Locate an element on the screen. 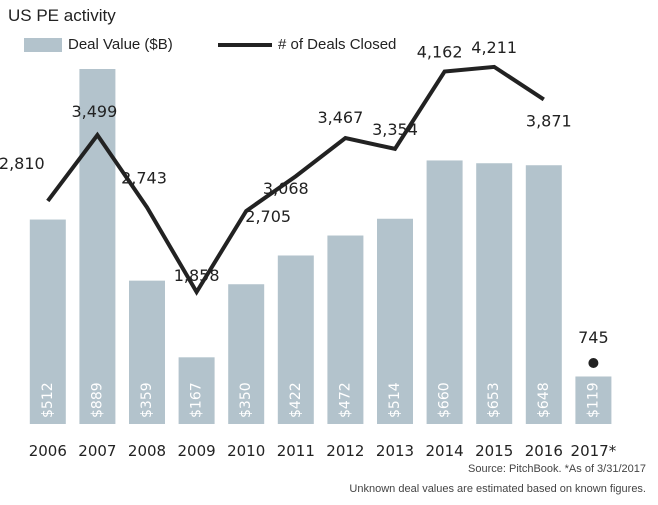 This screenshot has height=505, width=658. legend-deals-closed-label: # of Deals Closed is located at coordinates (337, 44).